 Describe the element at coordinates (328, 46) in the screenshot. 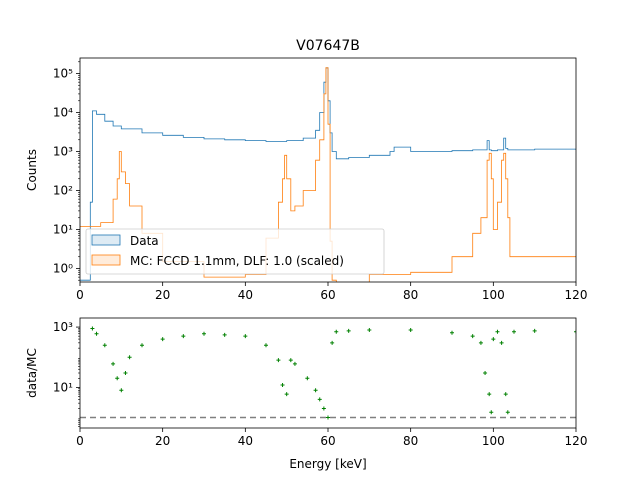

I see `chart-title: V07647B` at that location.